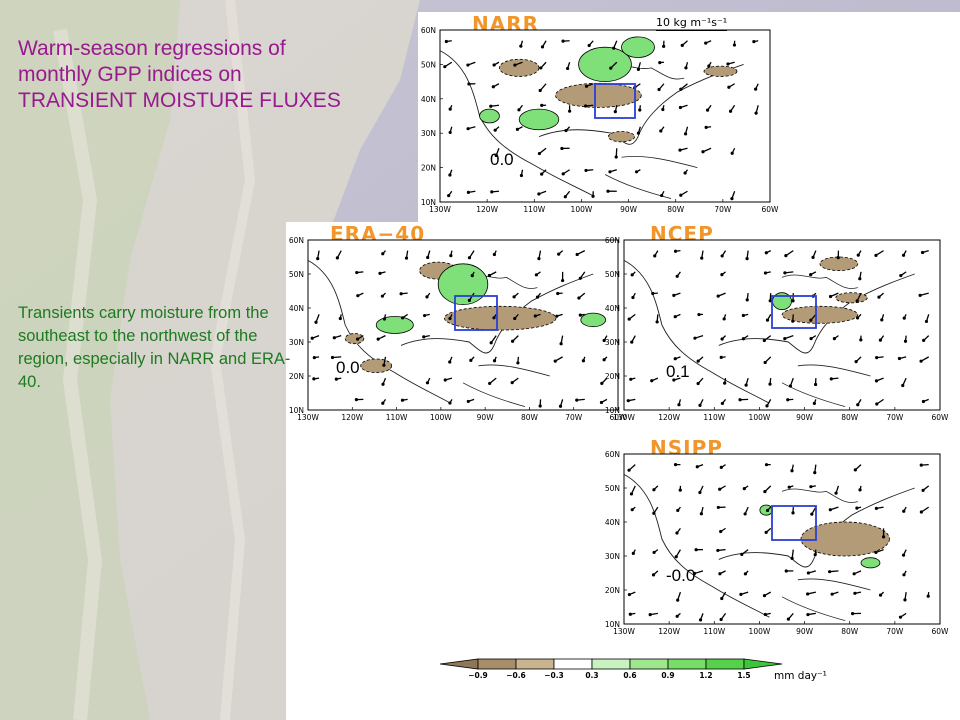 The image size is (960, 720). Describe the element at coordinates (794, 312) in the screenshot. I see `gpp-region-box` at that location.